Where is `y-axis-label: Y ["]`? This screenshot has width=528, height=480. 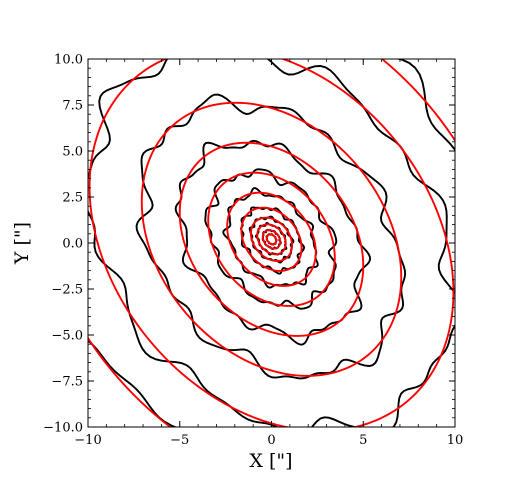
y-axis-label: Y ["] is located at coordinates (22, 243).